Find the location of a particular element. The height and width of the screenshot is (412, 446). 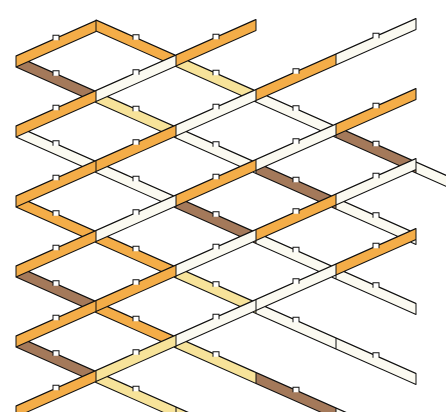

strip-s7 is located at coordinates (56, 43).